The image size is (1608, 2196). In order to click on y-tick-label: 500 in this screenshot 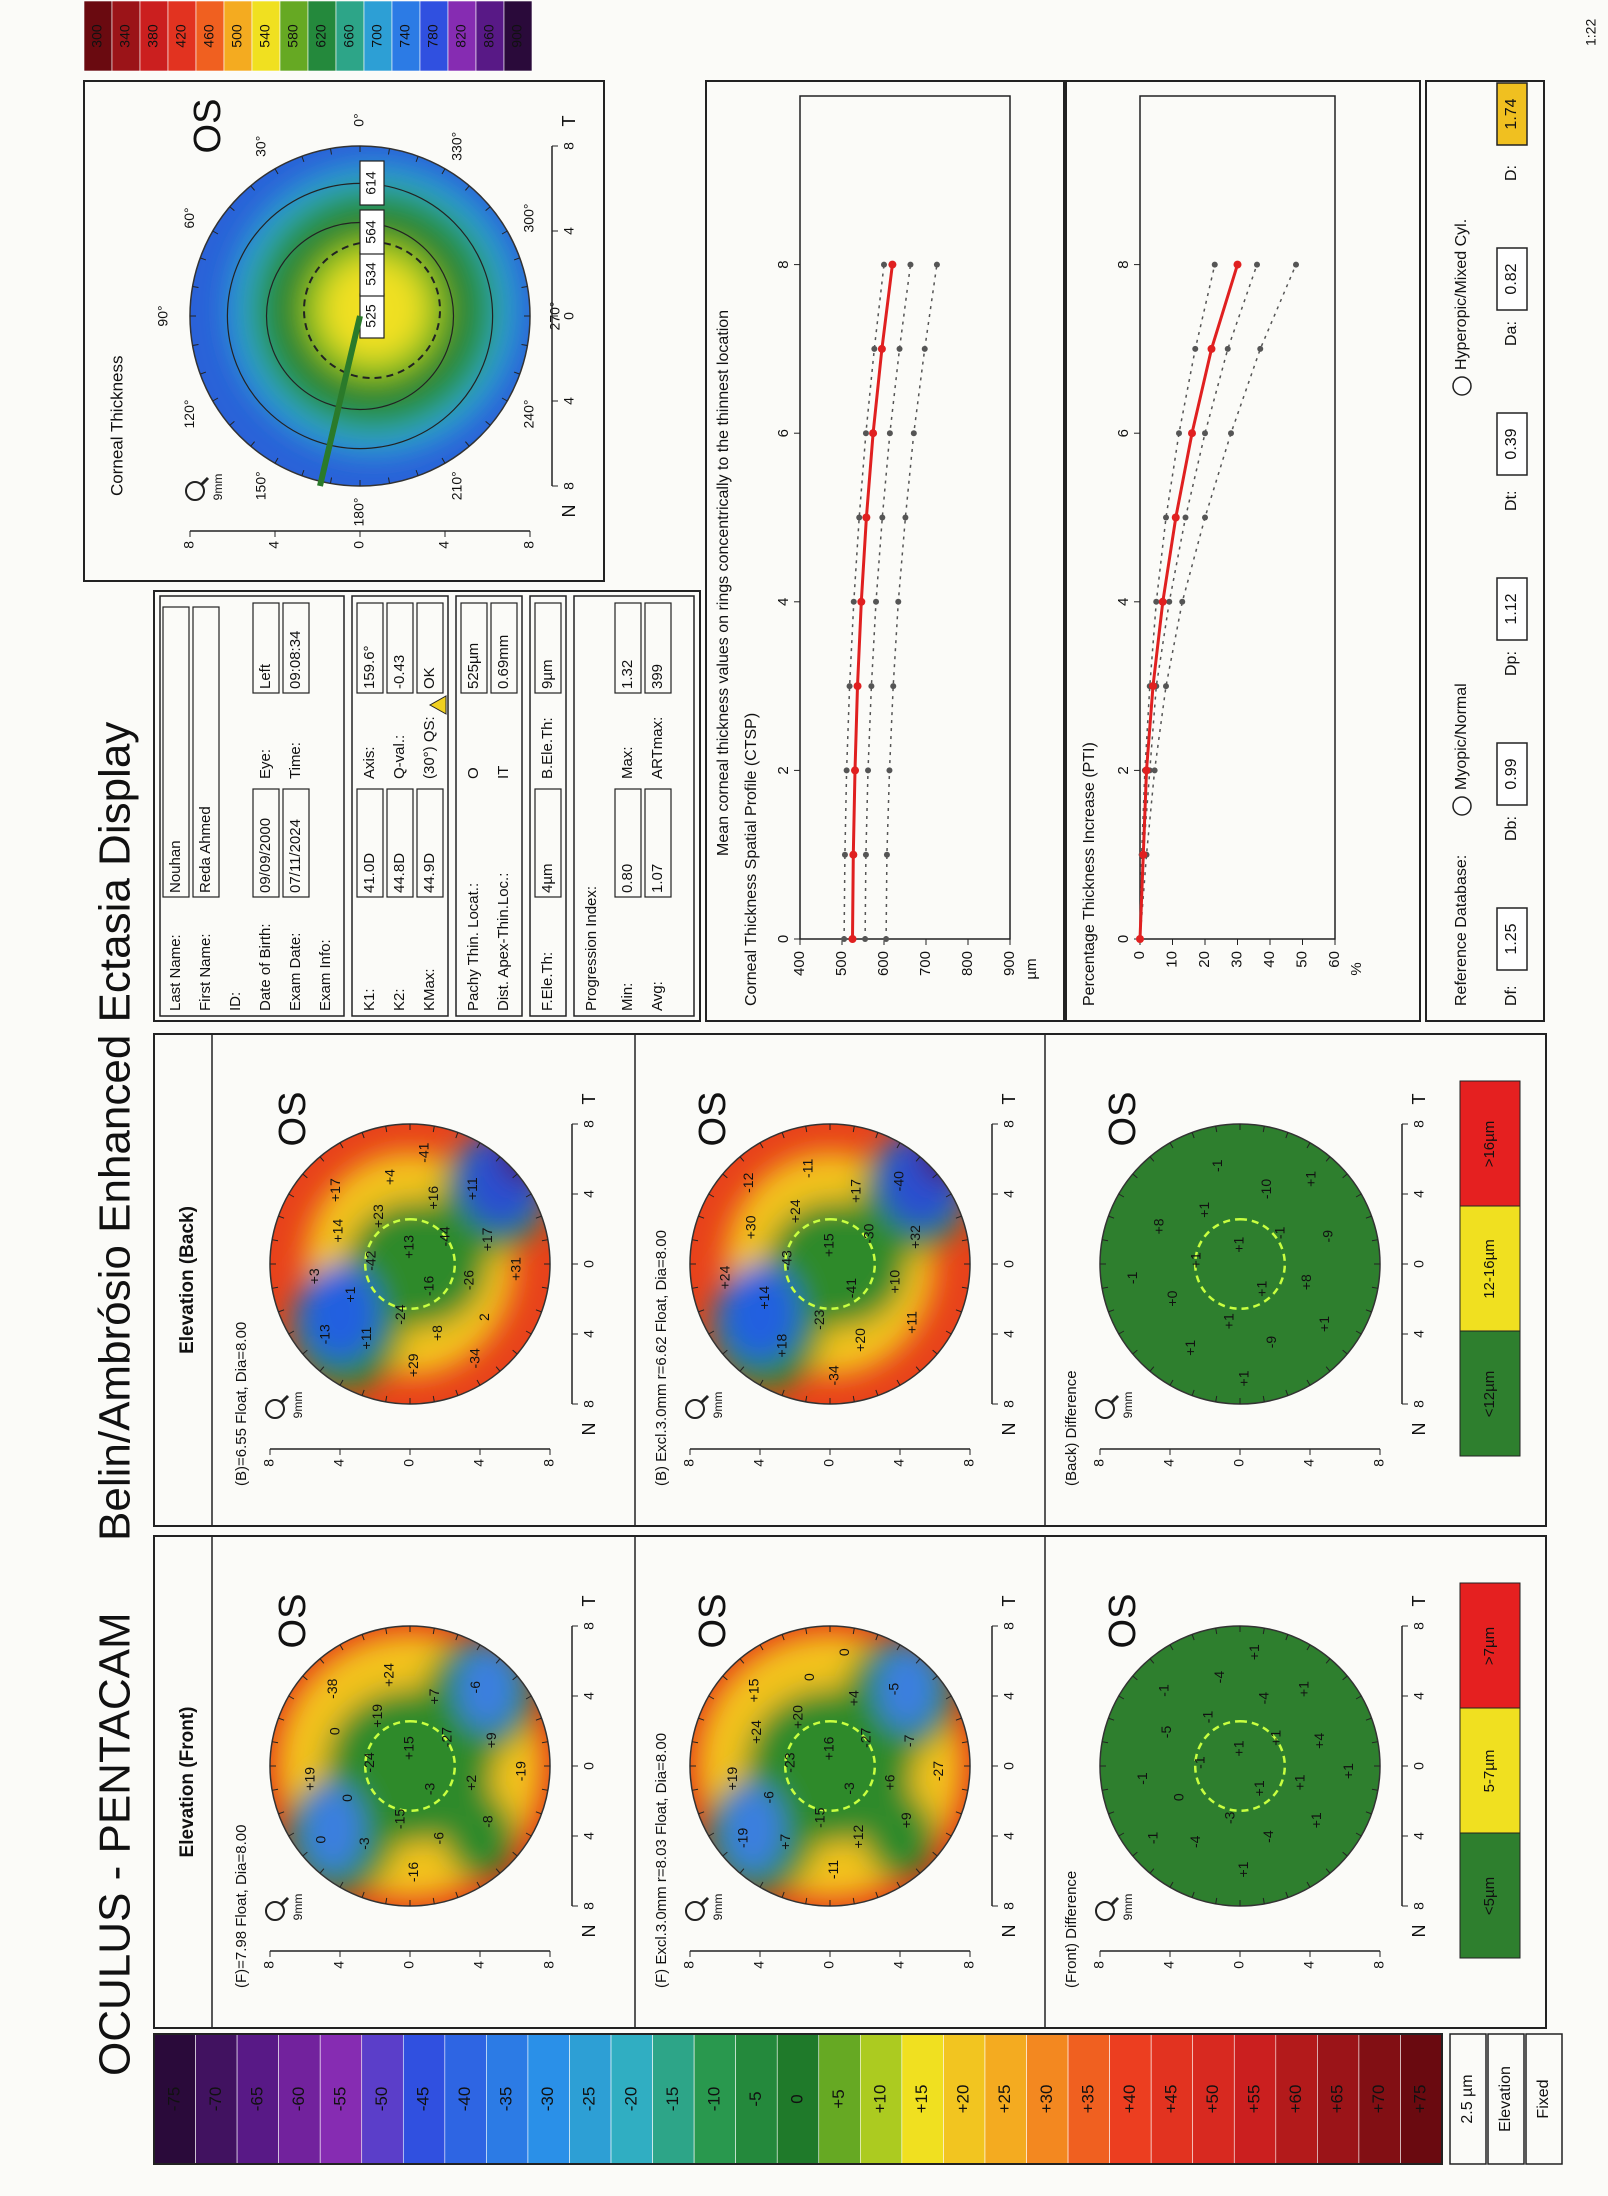, I will do `click(841, 963)`.